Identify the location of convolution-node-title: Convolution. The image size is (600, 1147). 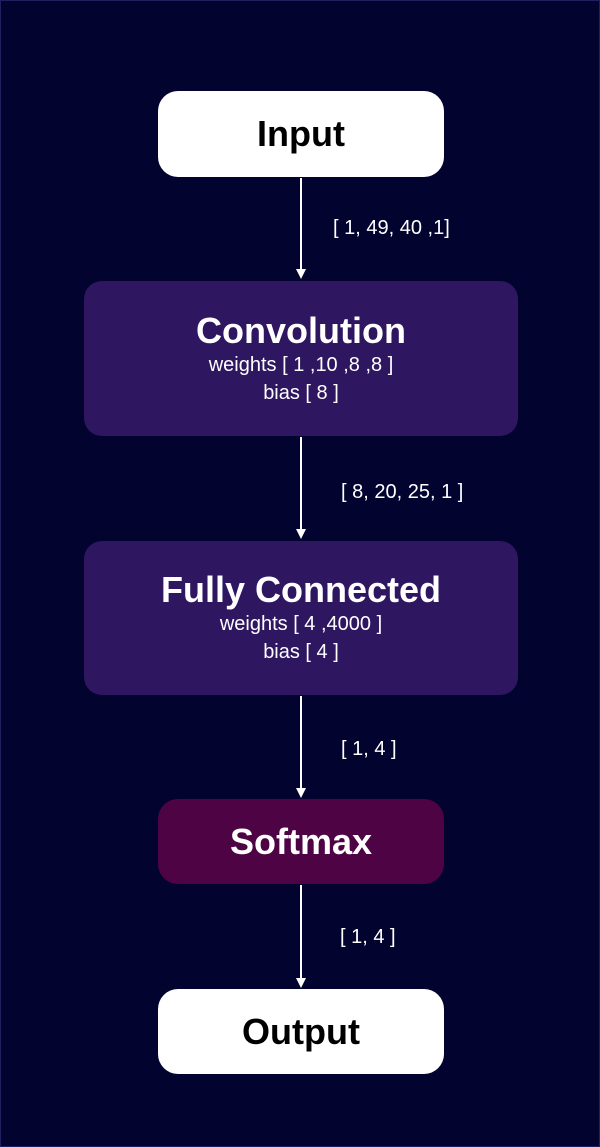
(301, 330).